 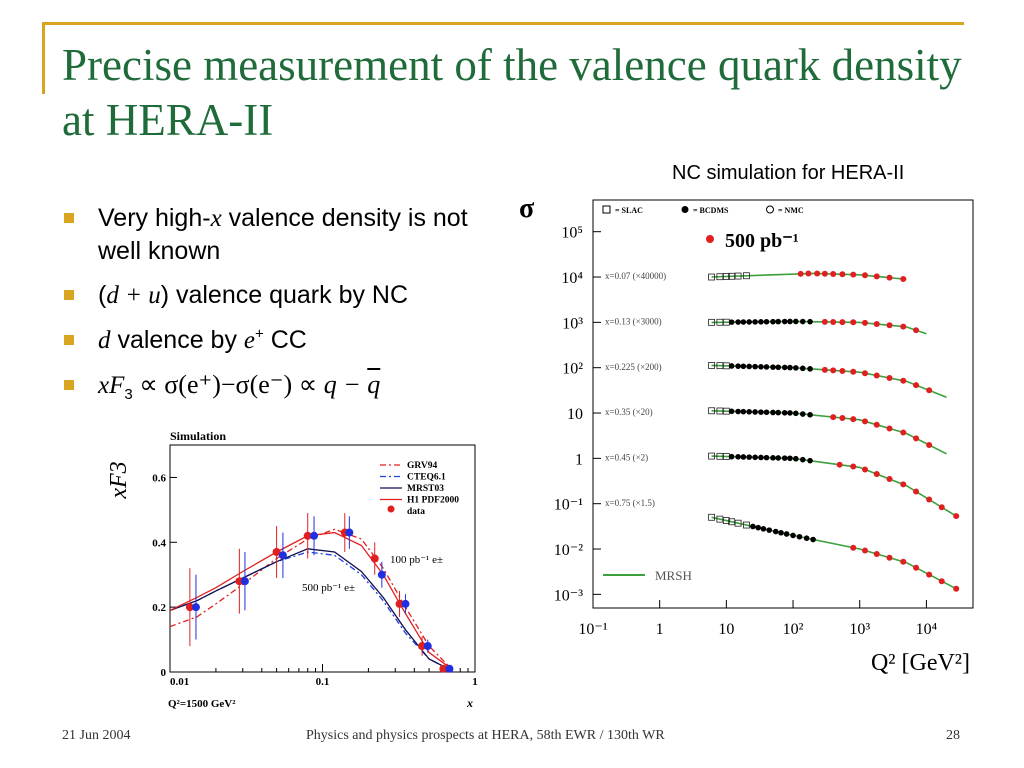 What do you see at coordinates (791, 210) in the screenshot?
I see `legend-label: = NMC` at bounding box center [791, 210].